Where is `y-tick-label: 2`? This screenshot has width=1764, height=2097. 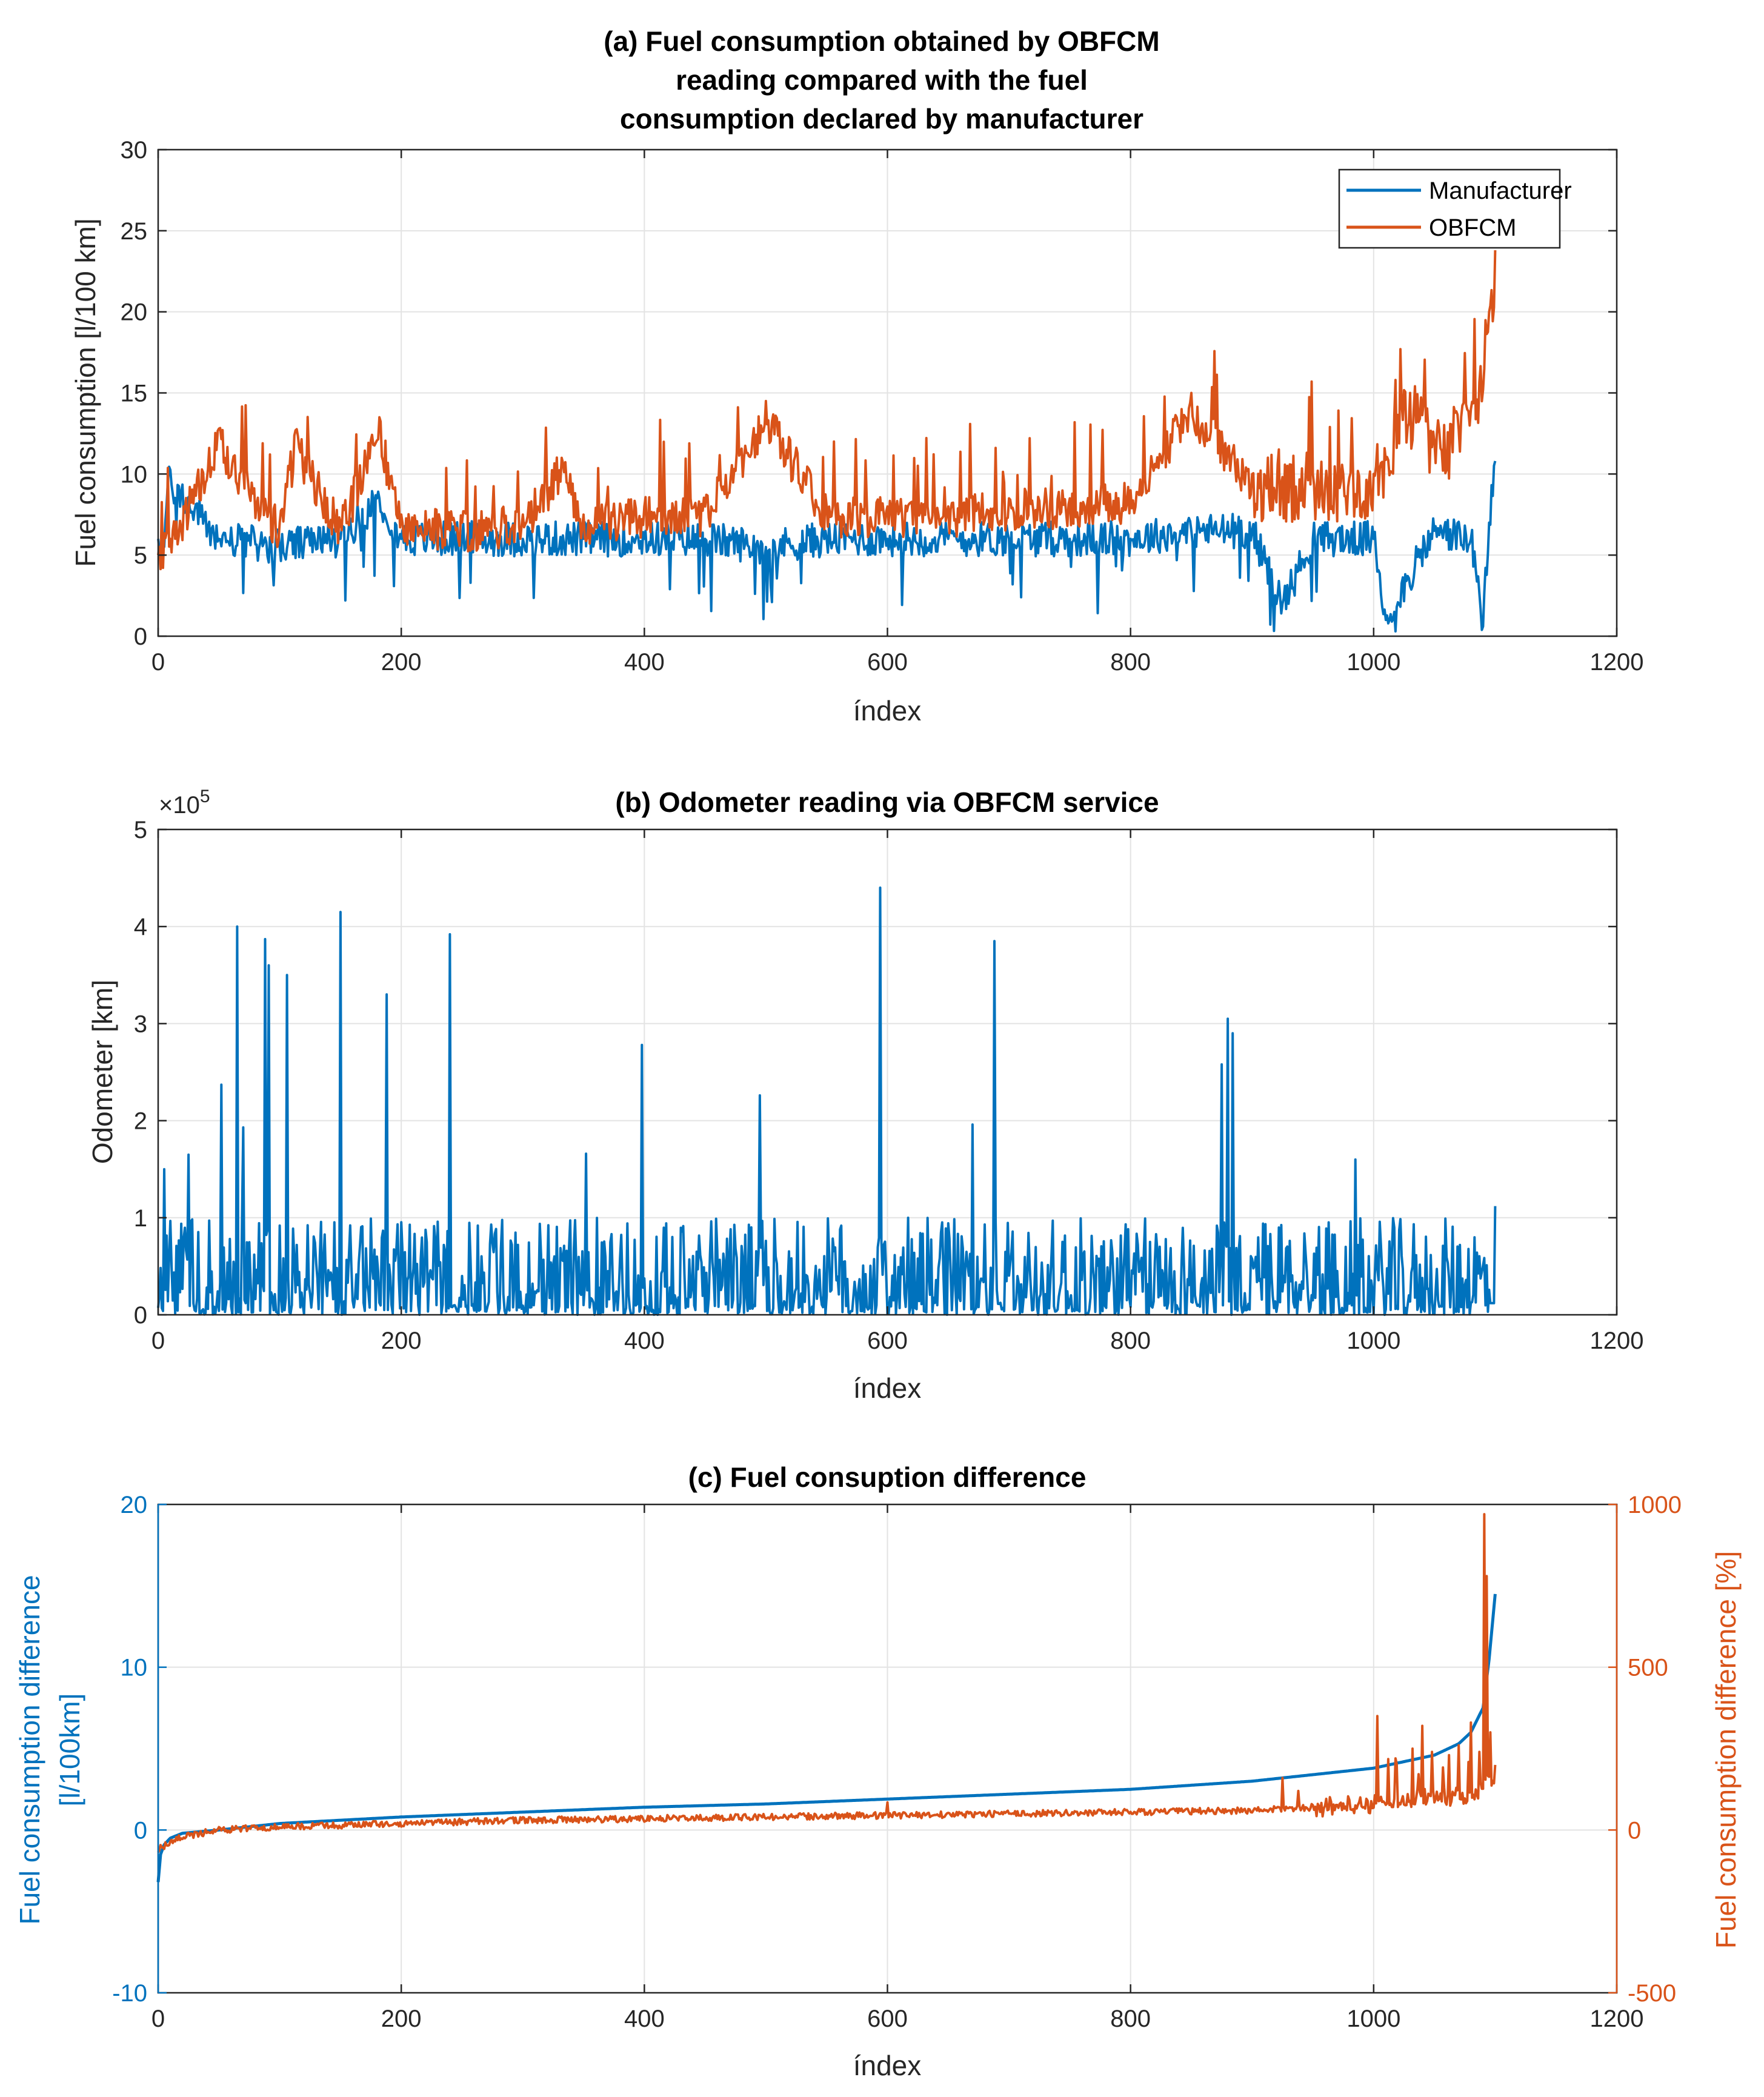 y-tick-label: 2 is located at coordinates (140, 1121).